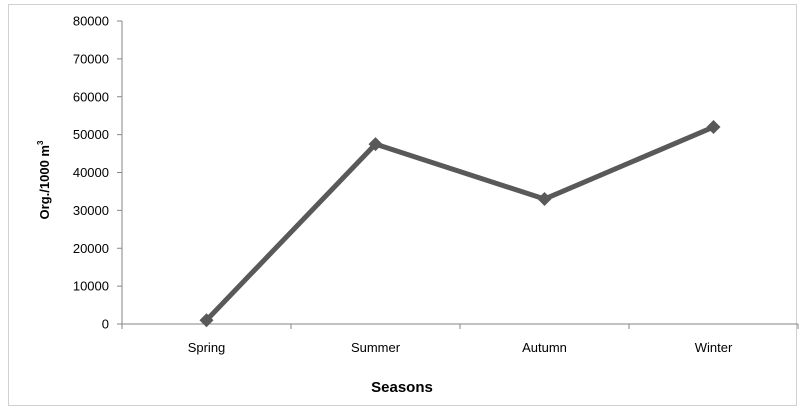 The image size is (805, 410). Describe the element at coordinates (460, 339) in the screenshot. I see `x-axis-ticks: Spring Summer Autumn Winter` at that location.